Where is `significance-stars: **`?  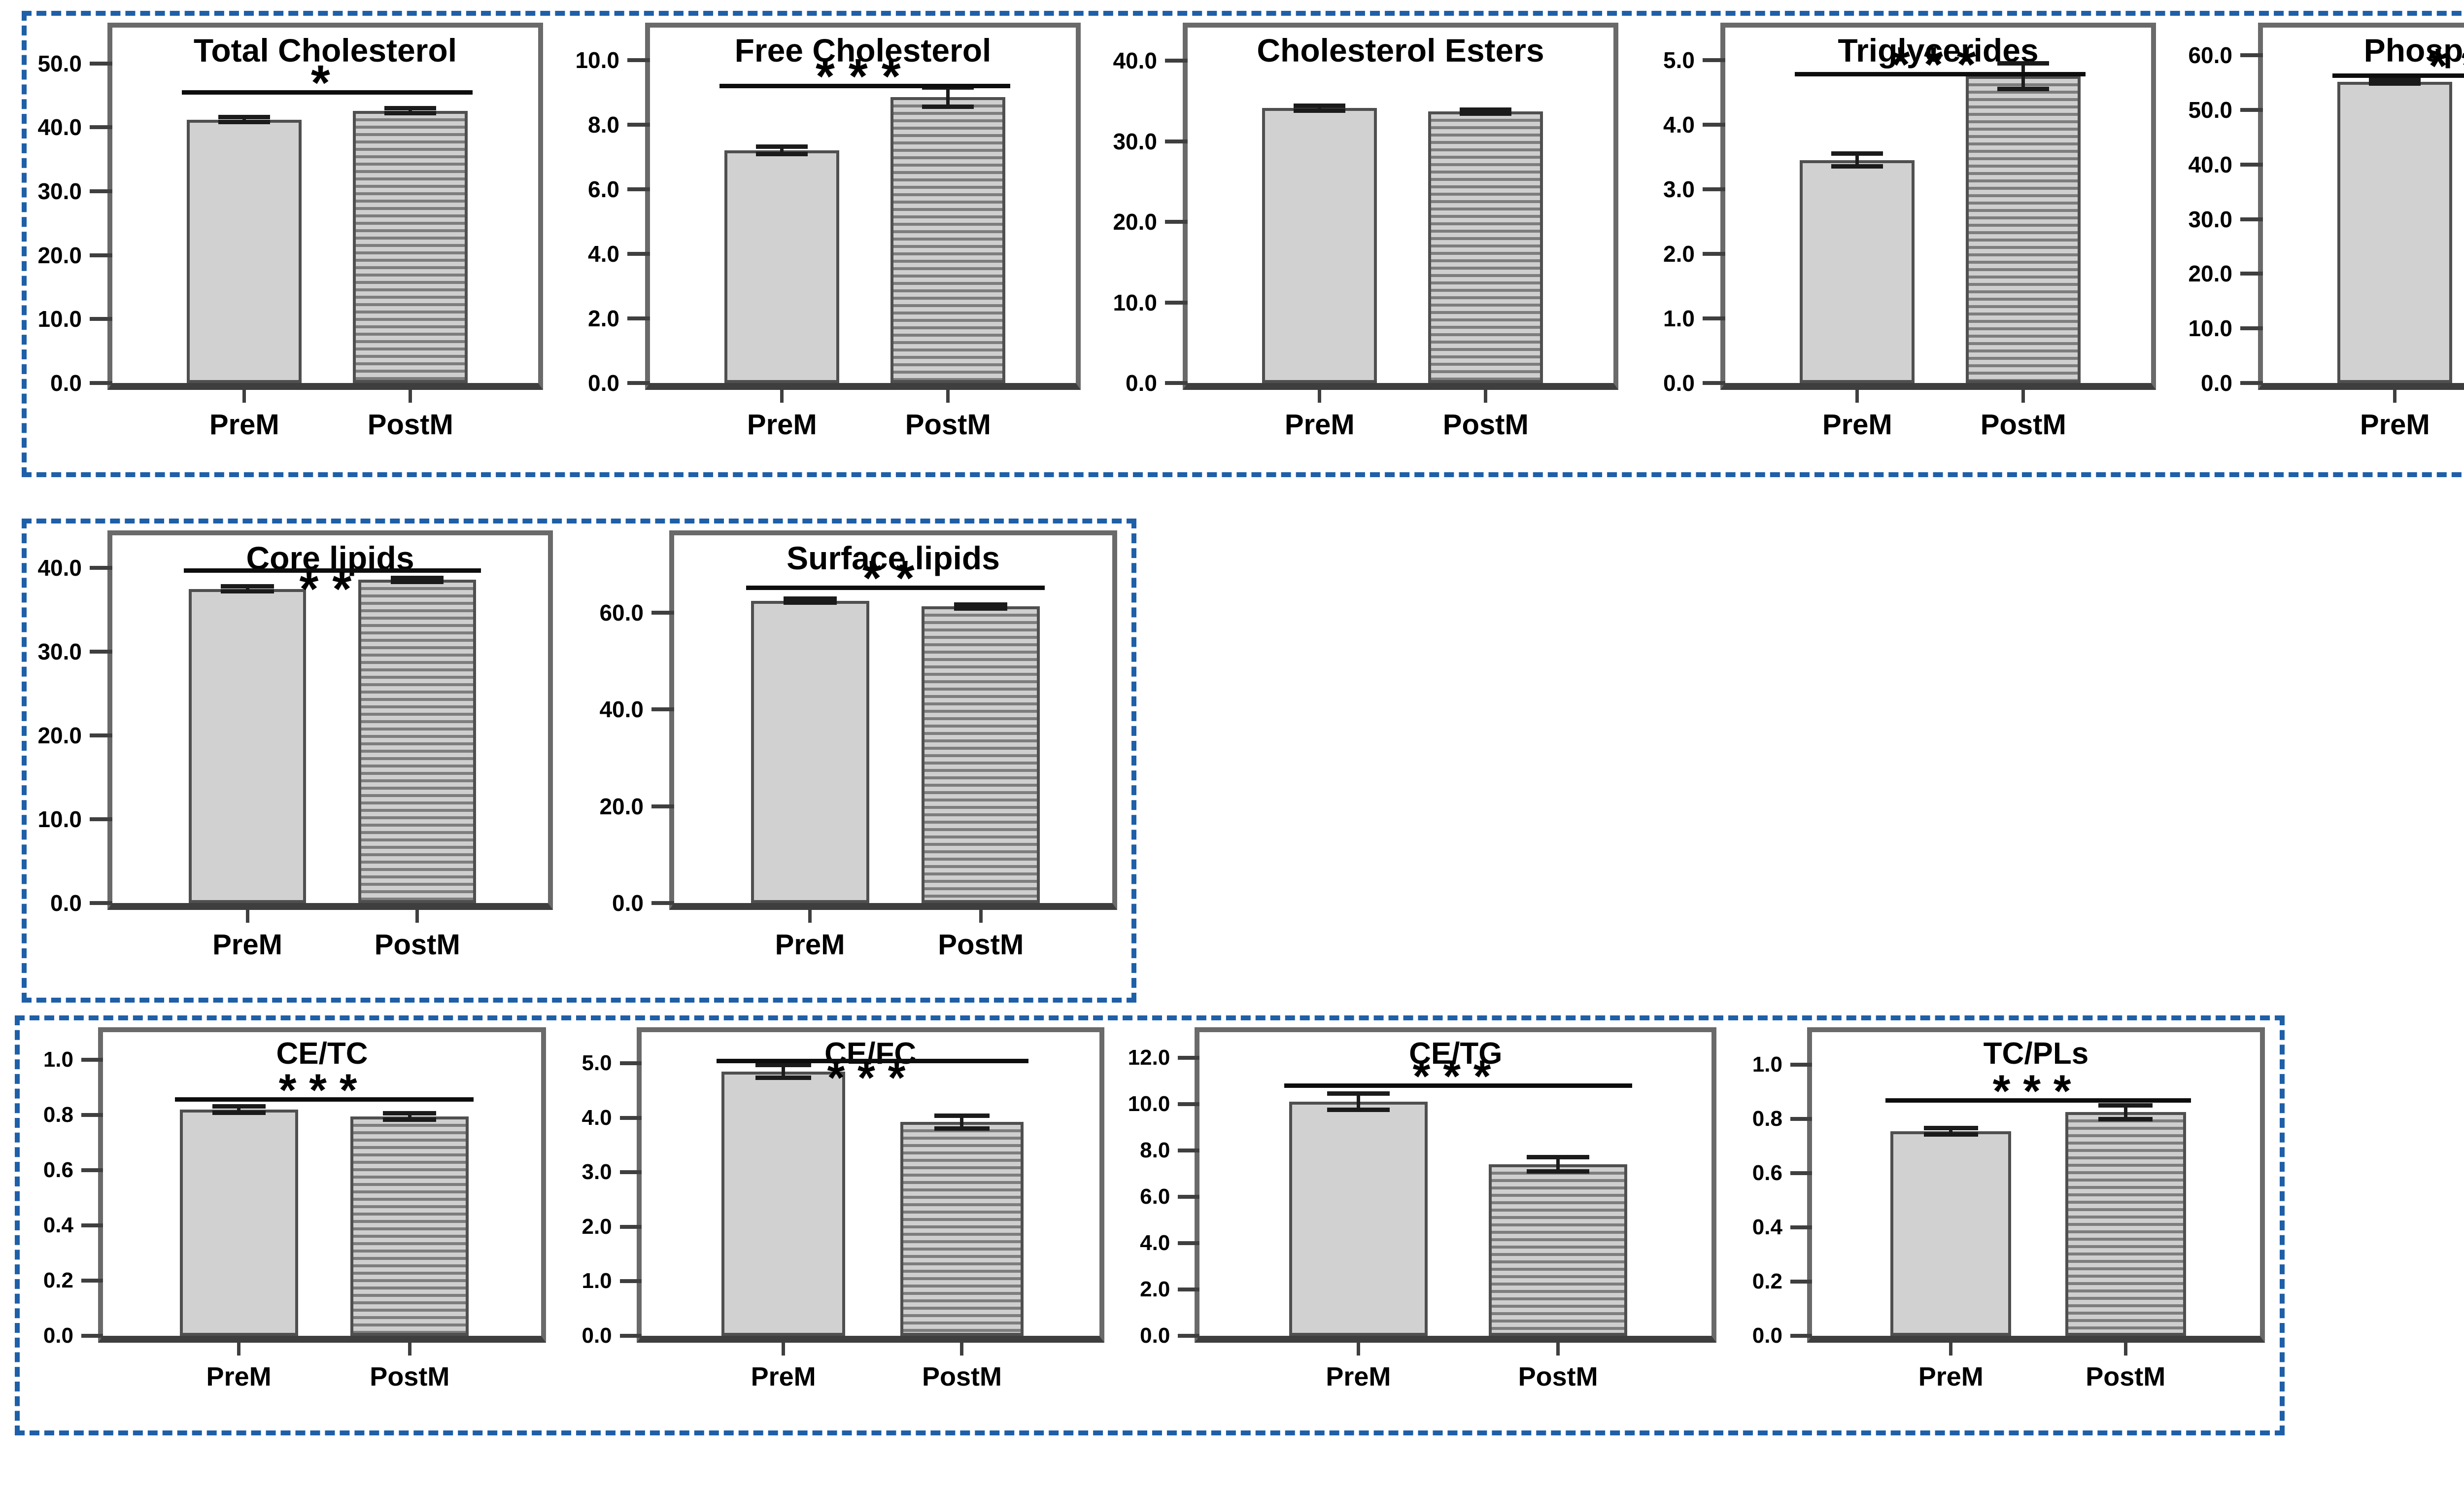 significance-stars: ** is located at coordinates (332, 589).